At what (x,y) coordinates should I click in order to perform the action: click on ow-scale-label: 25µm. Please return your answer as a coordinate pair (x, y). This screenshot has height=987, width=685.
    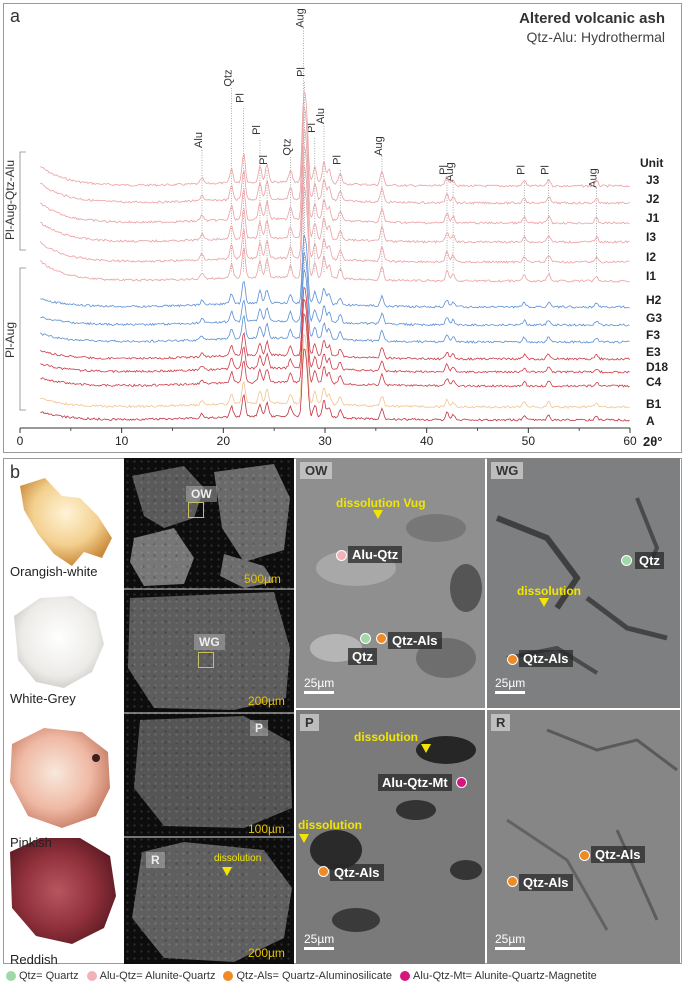
    Looking at the image, I should click on (319, 683).